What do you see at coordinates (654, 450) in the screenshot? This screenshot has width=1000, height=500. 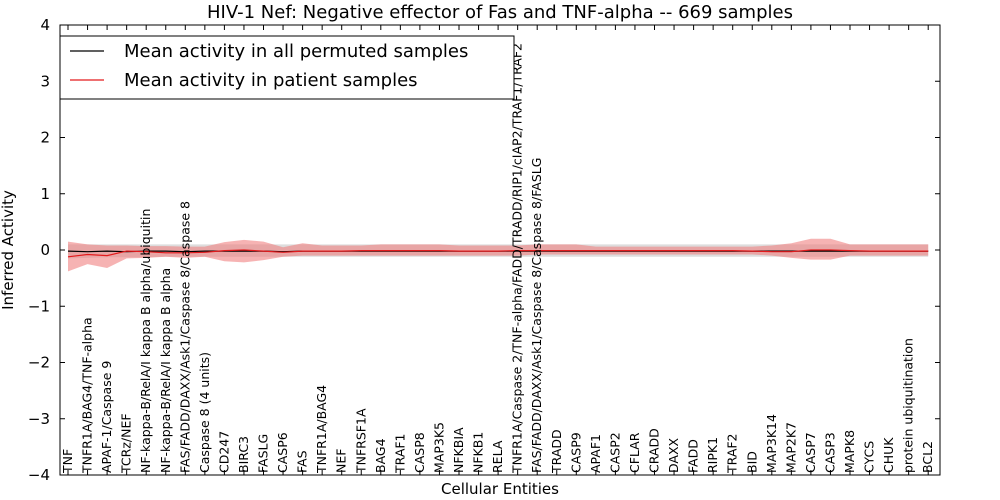 I see `x-tick-label: CRADD` at bounding box center [654, 450].